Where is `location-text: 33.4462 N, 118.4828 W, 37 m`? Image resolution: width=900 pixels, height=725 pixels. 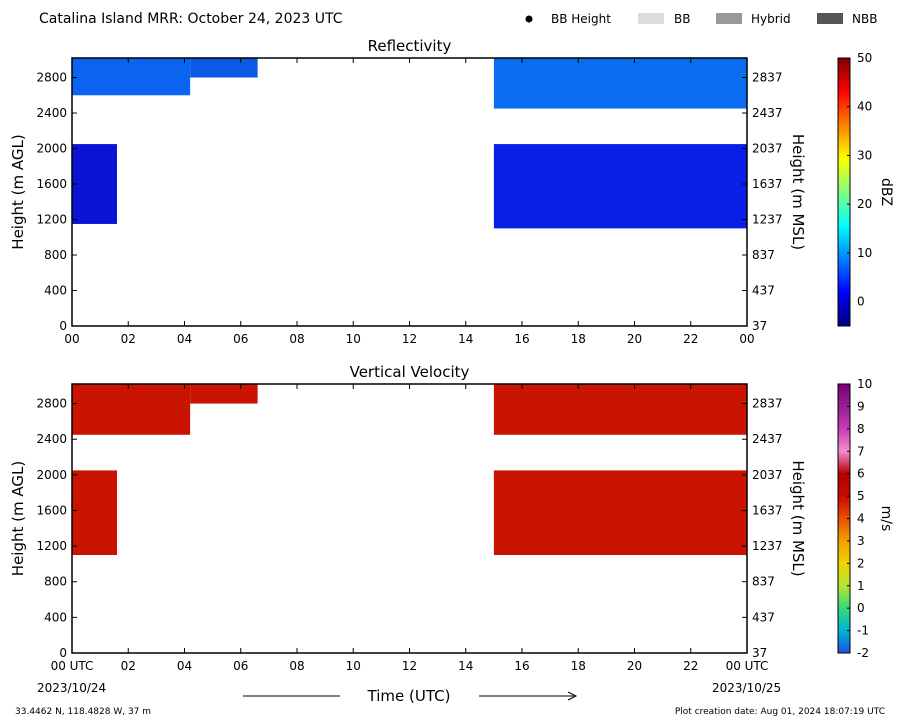
location-text: 33.4462 N, 118.4828 W, 37 m is located at coordinates (83, 712).